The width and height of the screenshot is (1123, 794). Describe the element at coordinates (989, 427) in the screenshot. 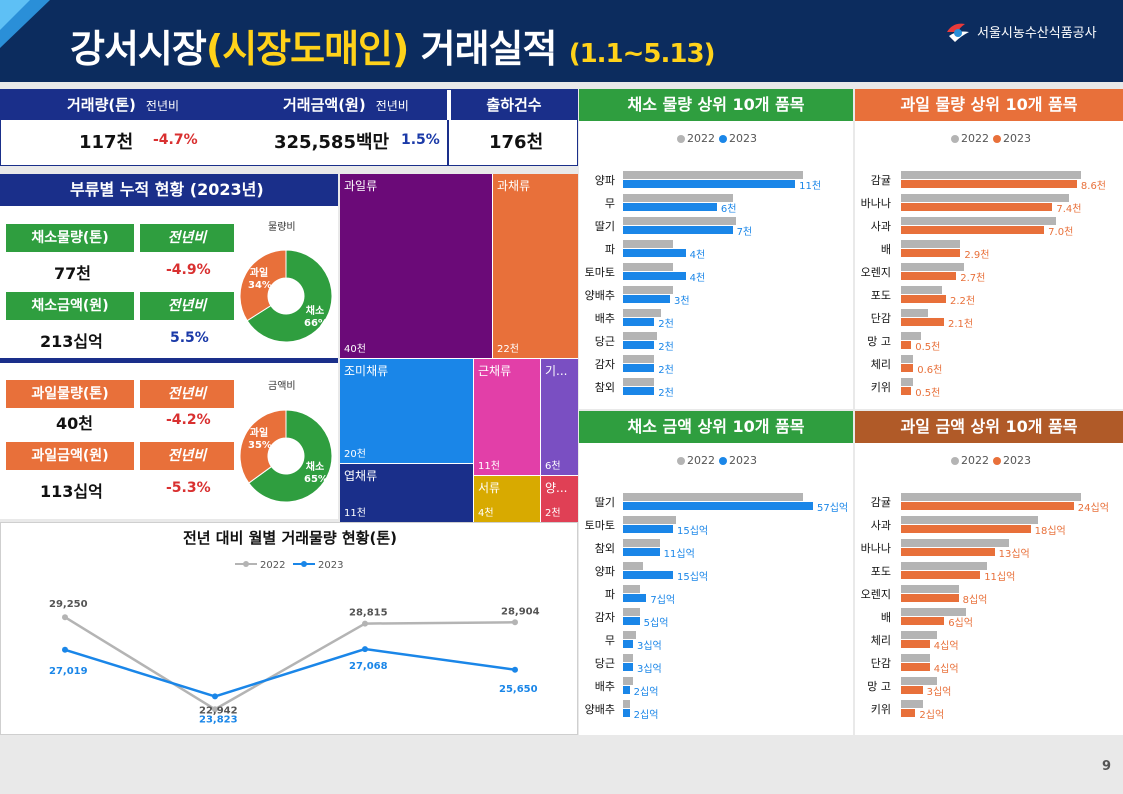

I see `fruit-amount-top10-title: 과일 금액 상위 10개 품목` at that location.